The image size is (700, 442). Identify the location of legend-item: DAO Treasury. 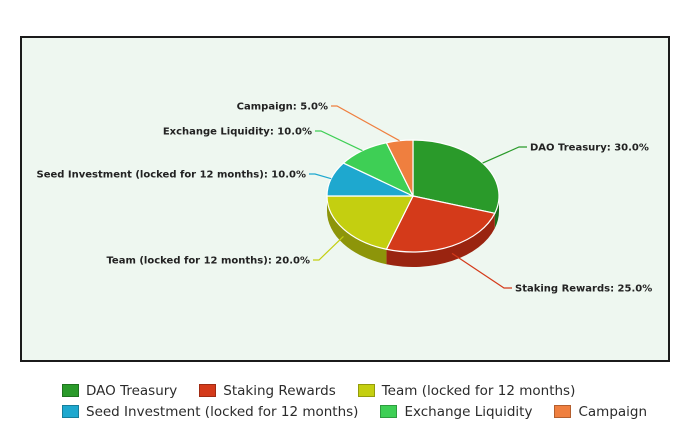
(119, 391).